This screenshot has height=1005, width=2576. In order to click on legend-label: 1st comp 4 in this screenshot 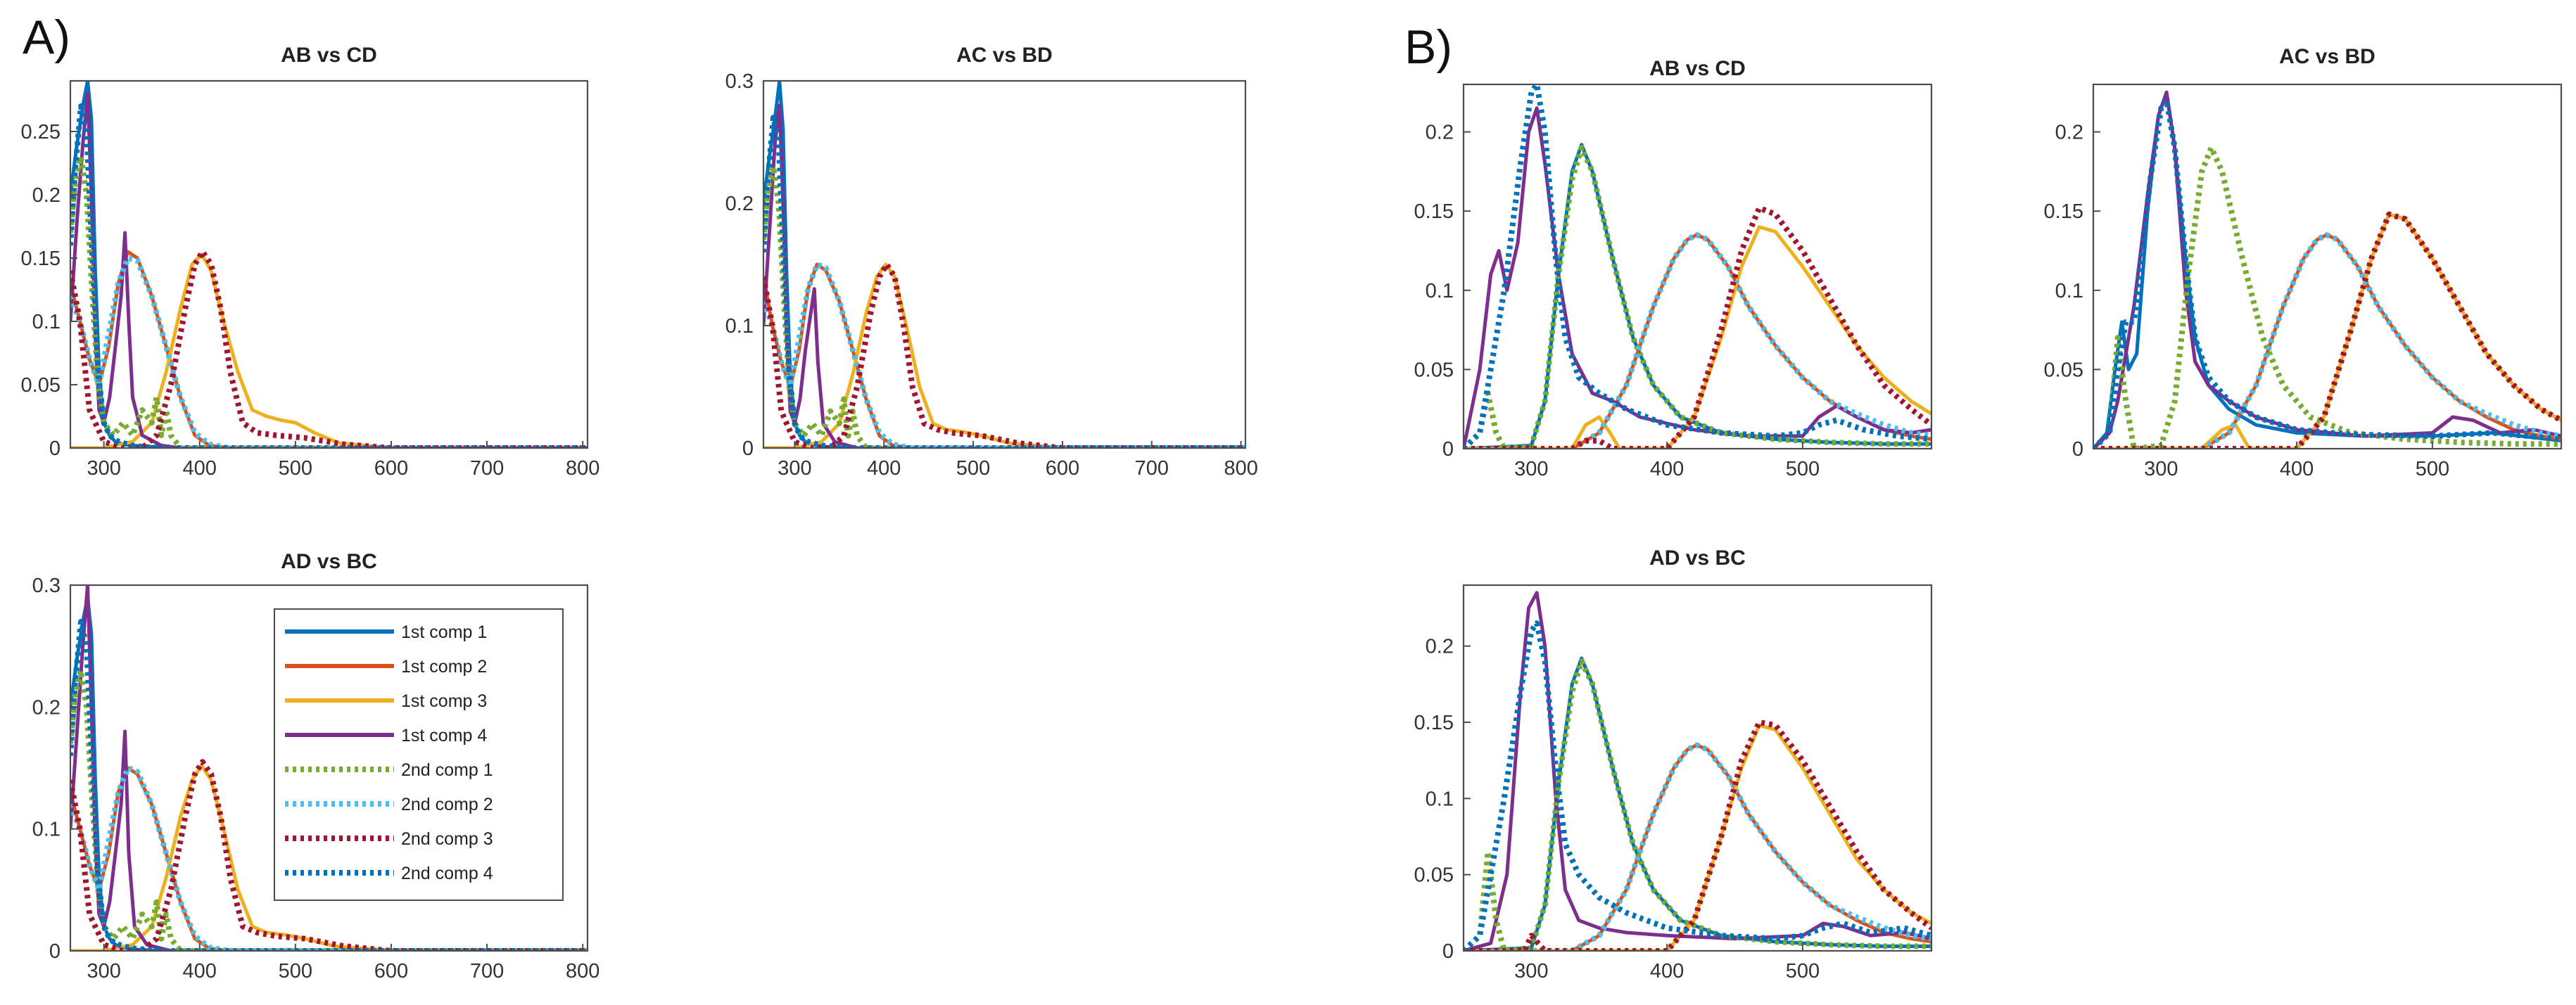, I will do `click(444, 736)`.